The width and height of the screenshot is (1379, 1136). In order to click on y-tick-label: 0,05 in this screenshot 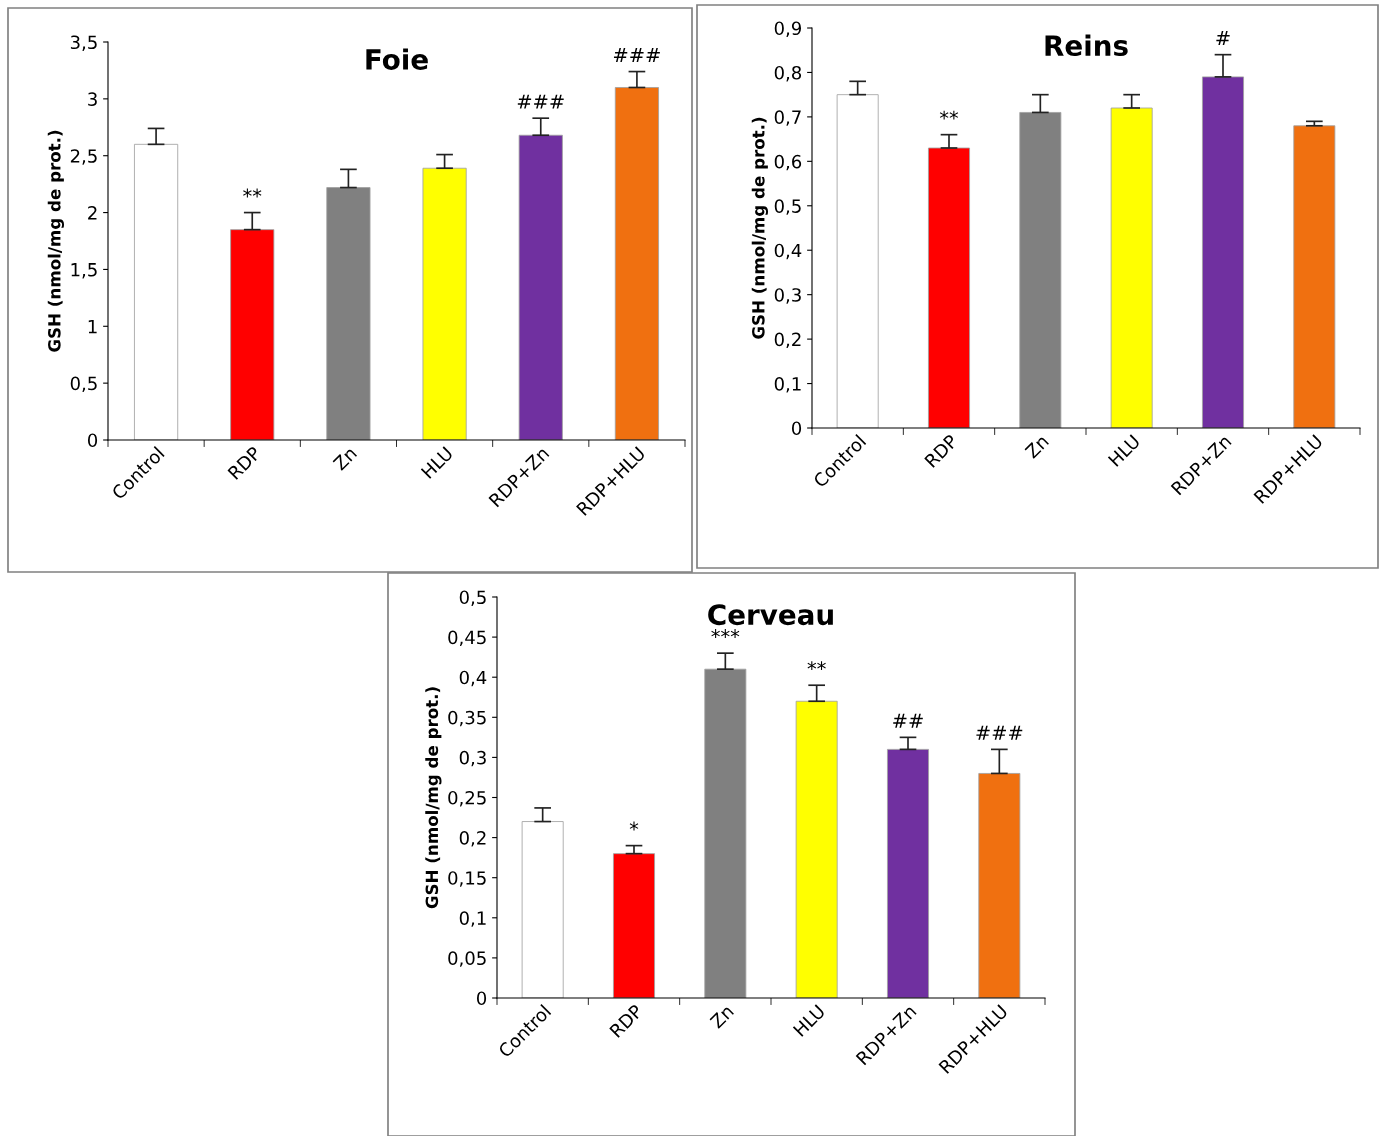, I will do `click(467, 959)`.